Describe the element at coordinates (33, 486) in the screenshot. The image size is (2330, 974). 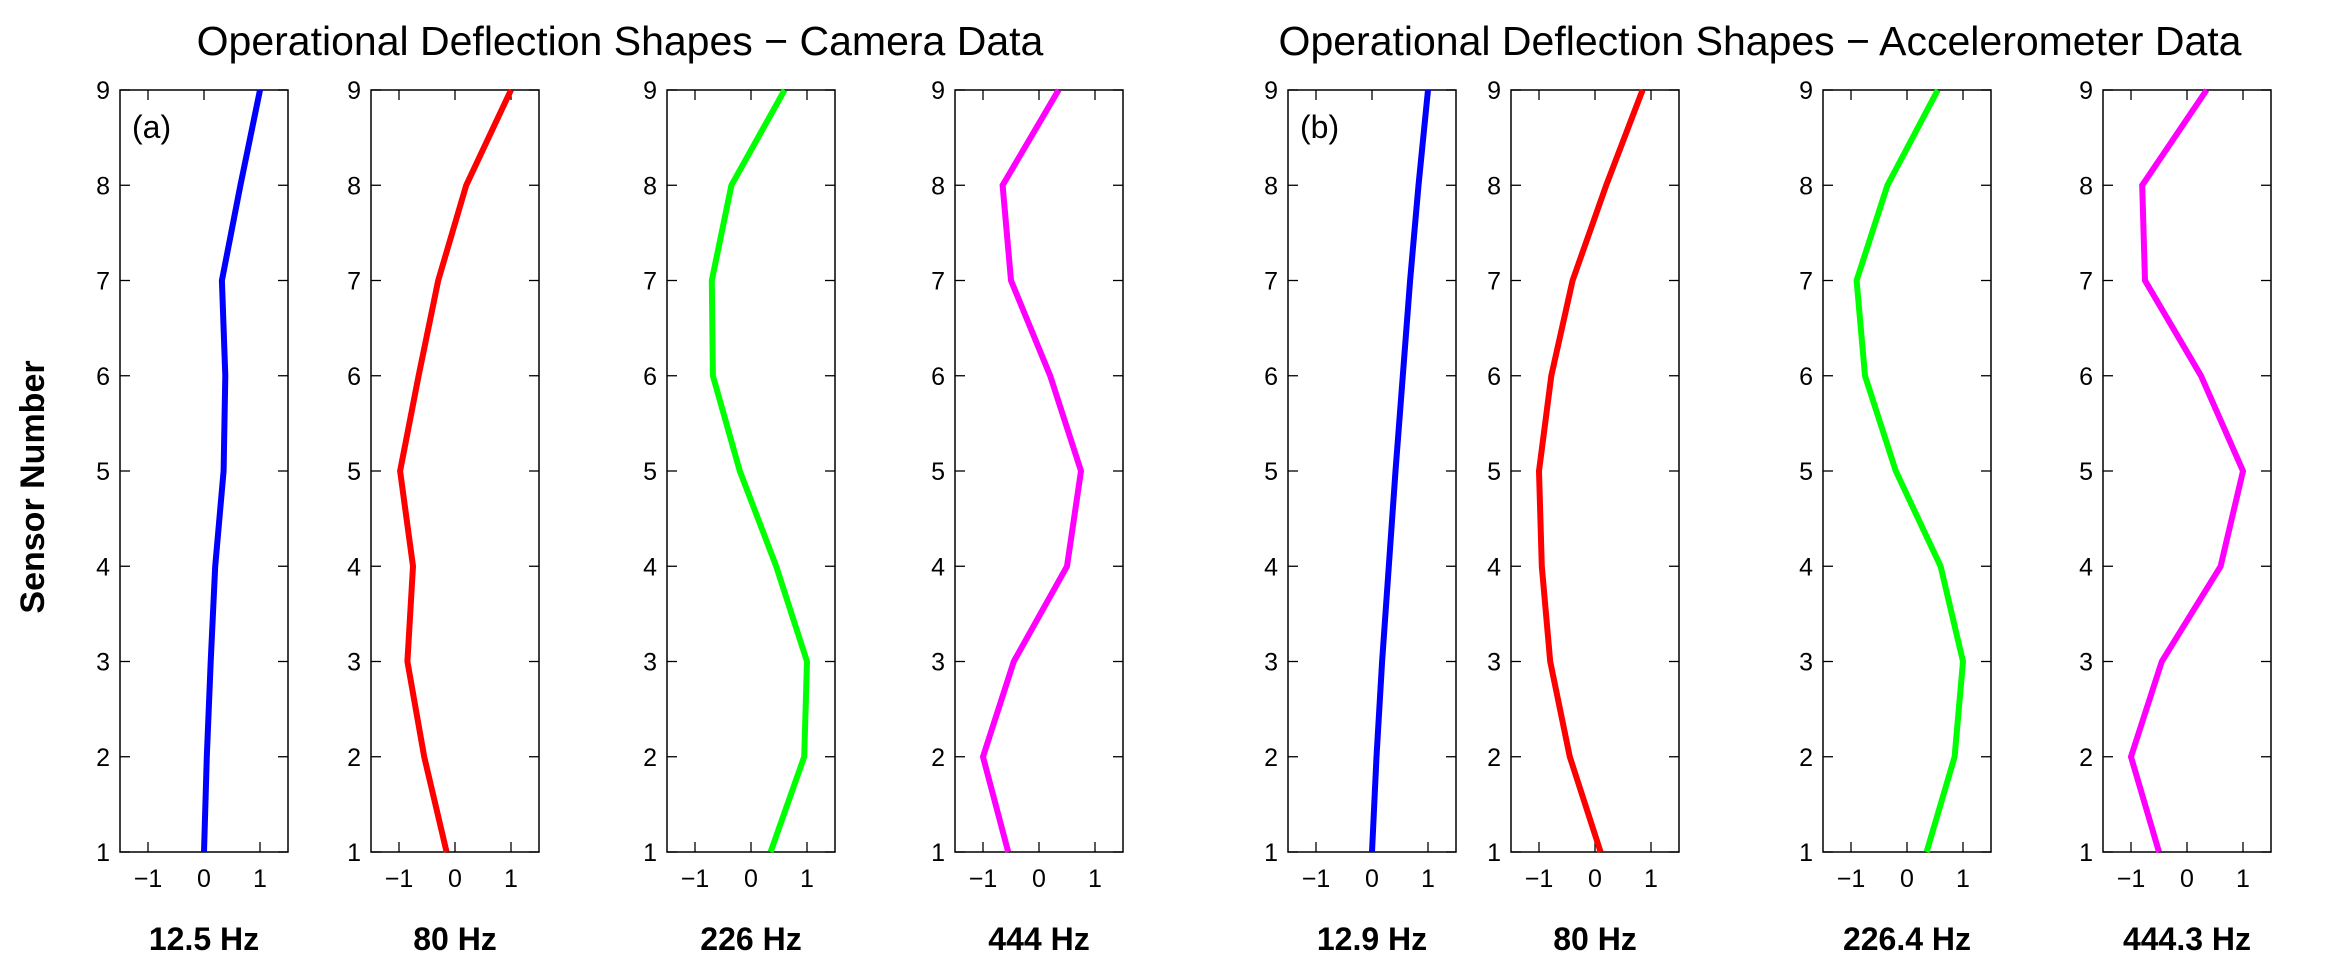
I see `y-axis-label: Sensor Number` at that location.